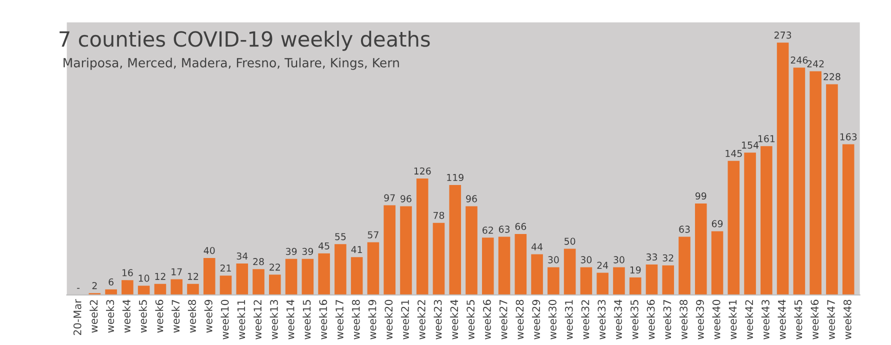 The height and width of the screenshot is (345, 891). I want to click on x-tick-label: week9, so click(208, 316).